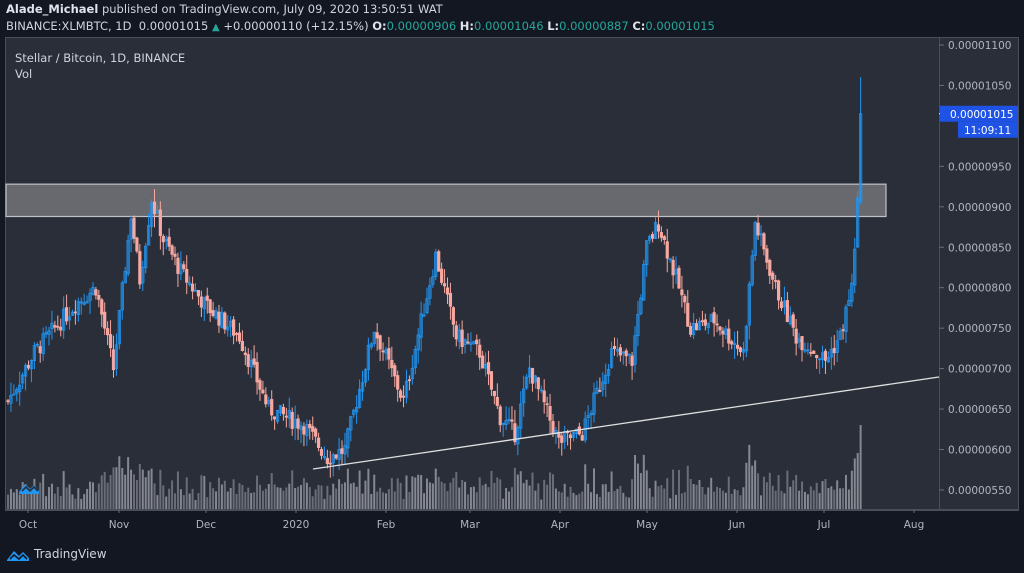  Describe the element at coordinates (24, 74) in the screenshot. I see `legend-volume: Vol` at that location.